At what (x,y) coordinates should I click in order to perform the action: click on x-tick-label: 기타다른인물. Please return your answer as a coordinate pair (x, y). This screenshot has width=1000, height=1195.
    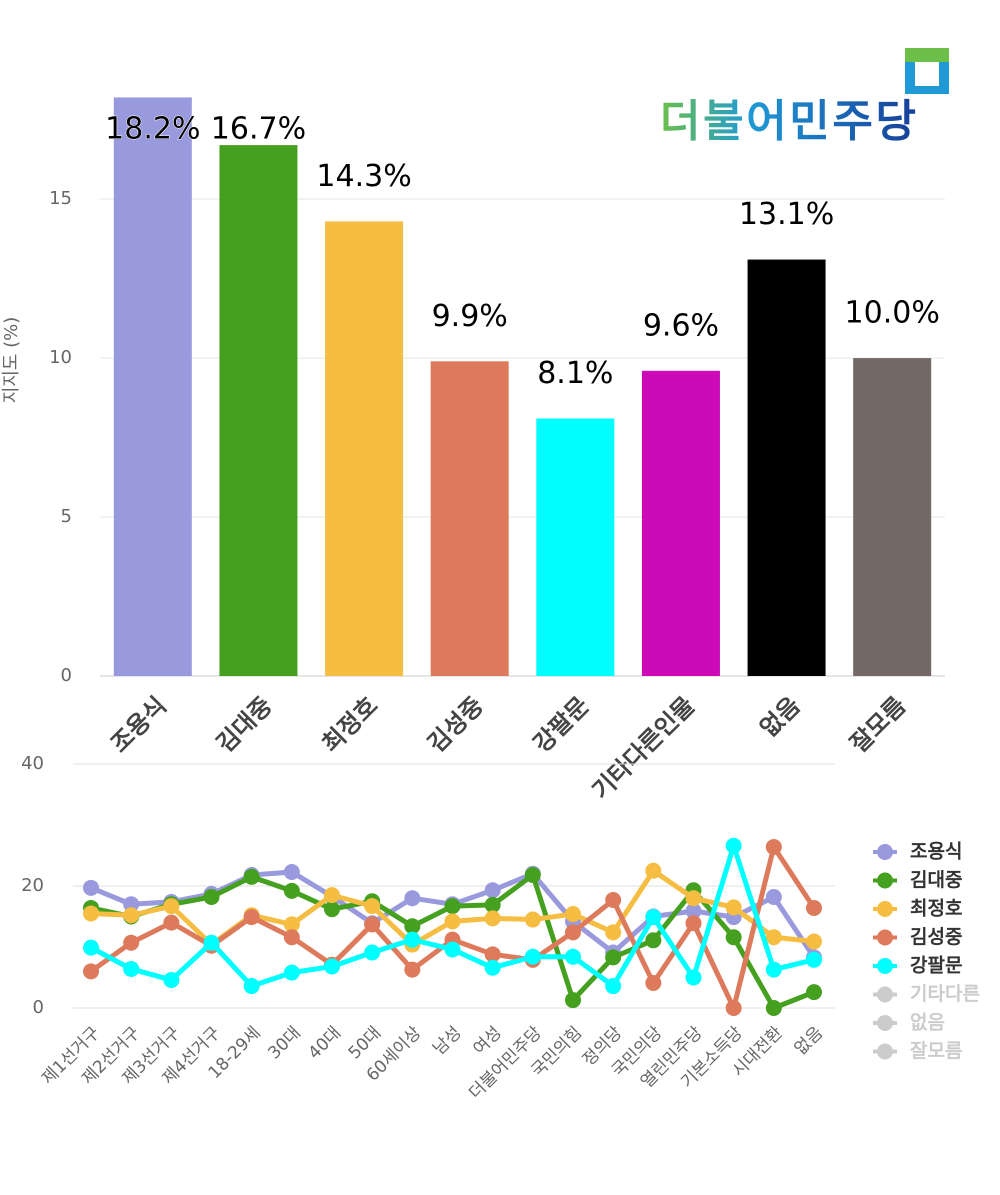
    Looking at the image, I should click on (643, 747).